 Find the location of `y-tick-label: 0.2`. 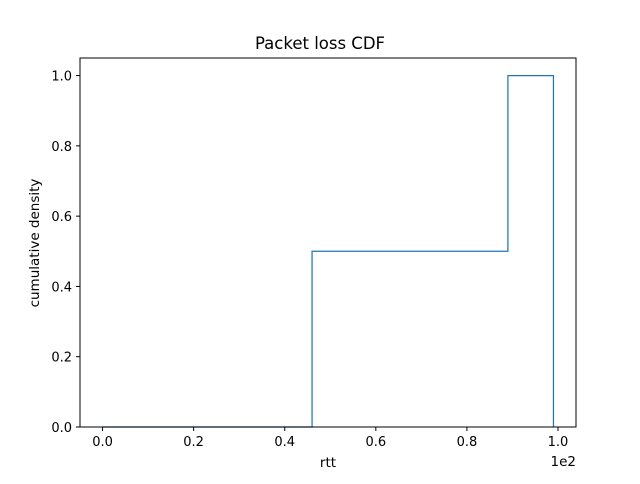

y-tick-label: 0.2 is located at coordinates (61, 358).